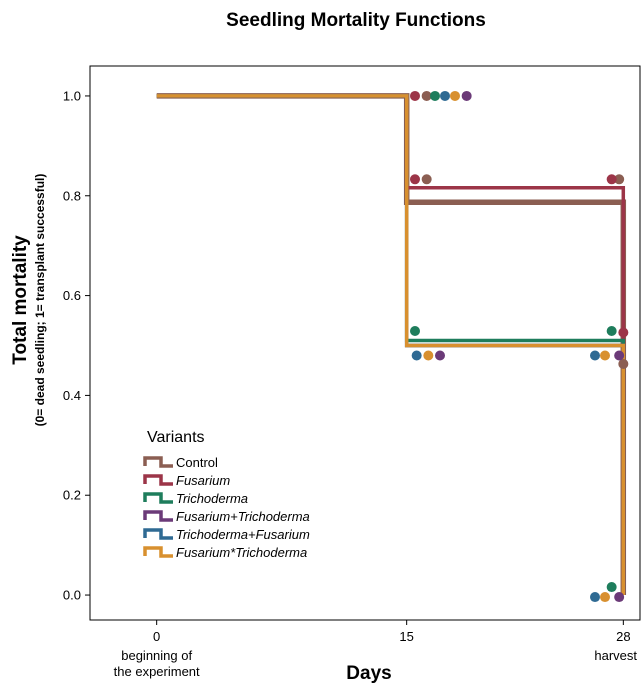 Image resolution: width=642 pixels, height=684 pixels. I want to click on legend-label: Fusarium, so click(203, 480).